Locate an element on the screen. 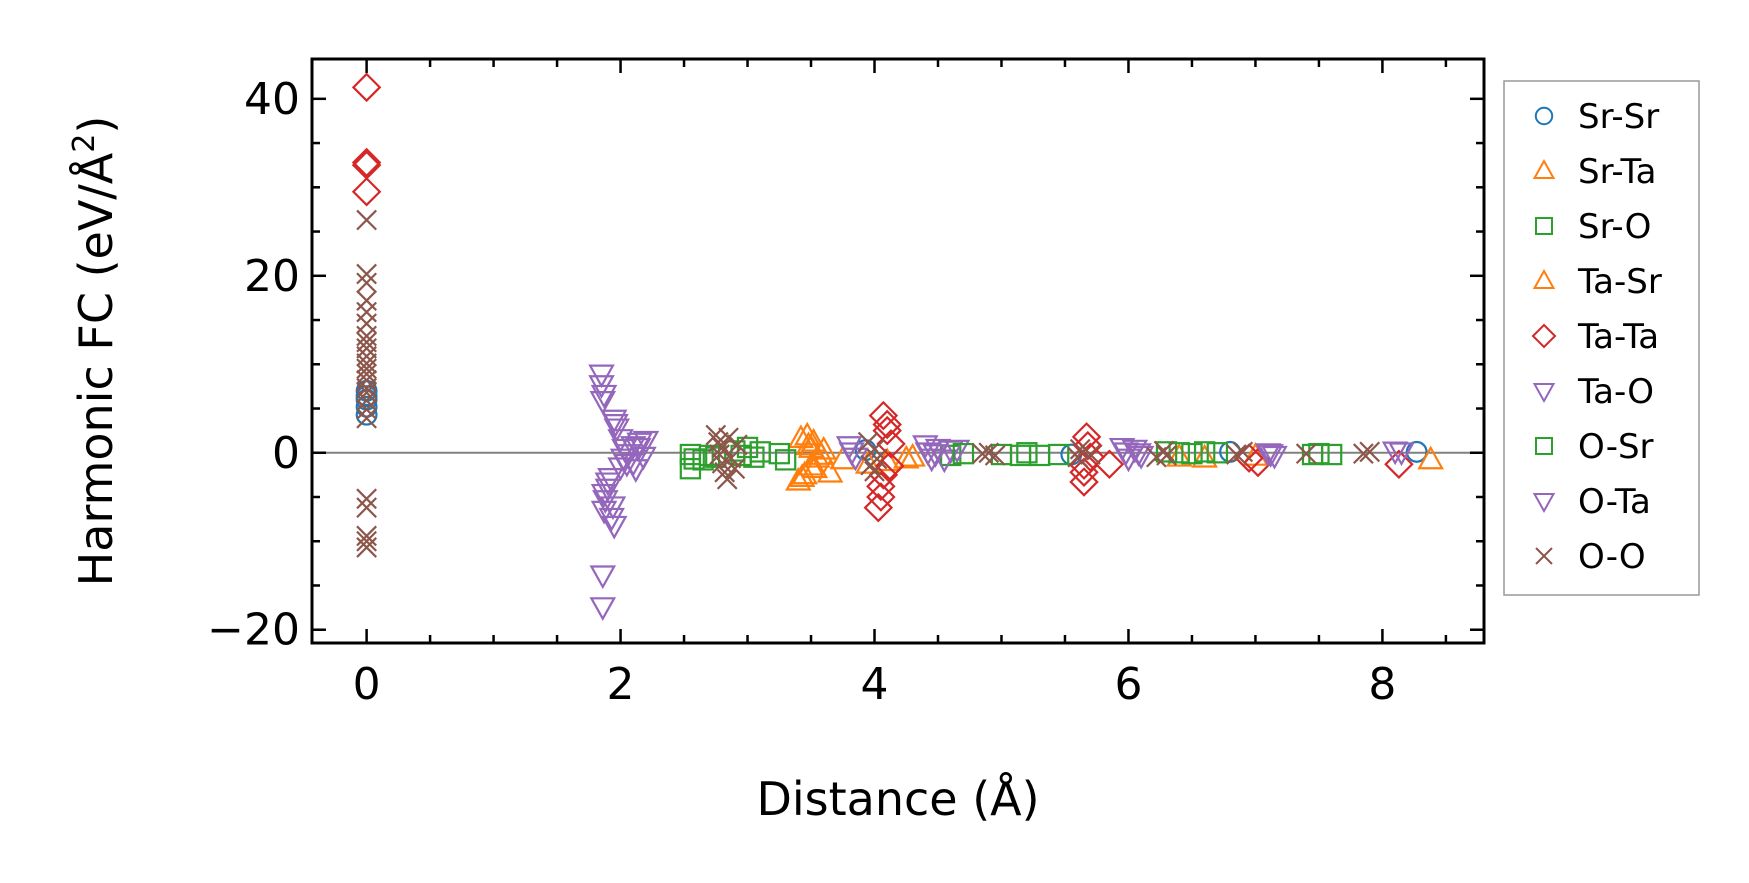 The image size is (1749, 883). x-tick-label: 2 is located at coordinates (621, 684).